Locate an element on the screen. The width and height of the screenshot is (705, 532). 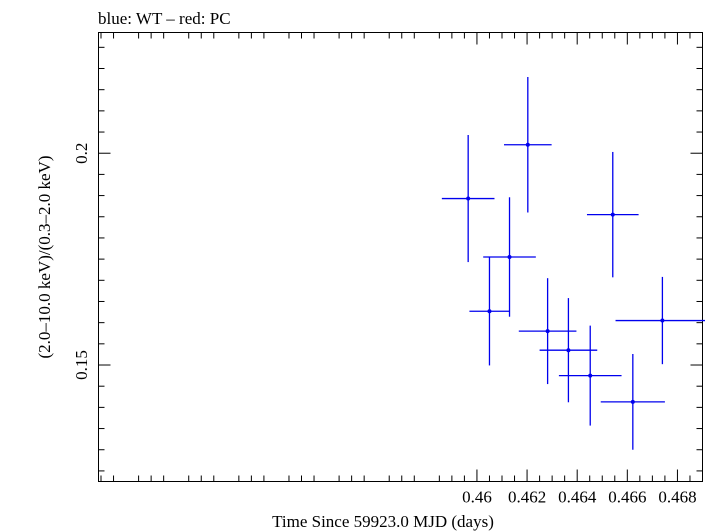
x-tick-label: 0.464 is located at coordinates (577, 497).